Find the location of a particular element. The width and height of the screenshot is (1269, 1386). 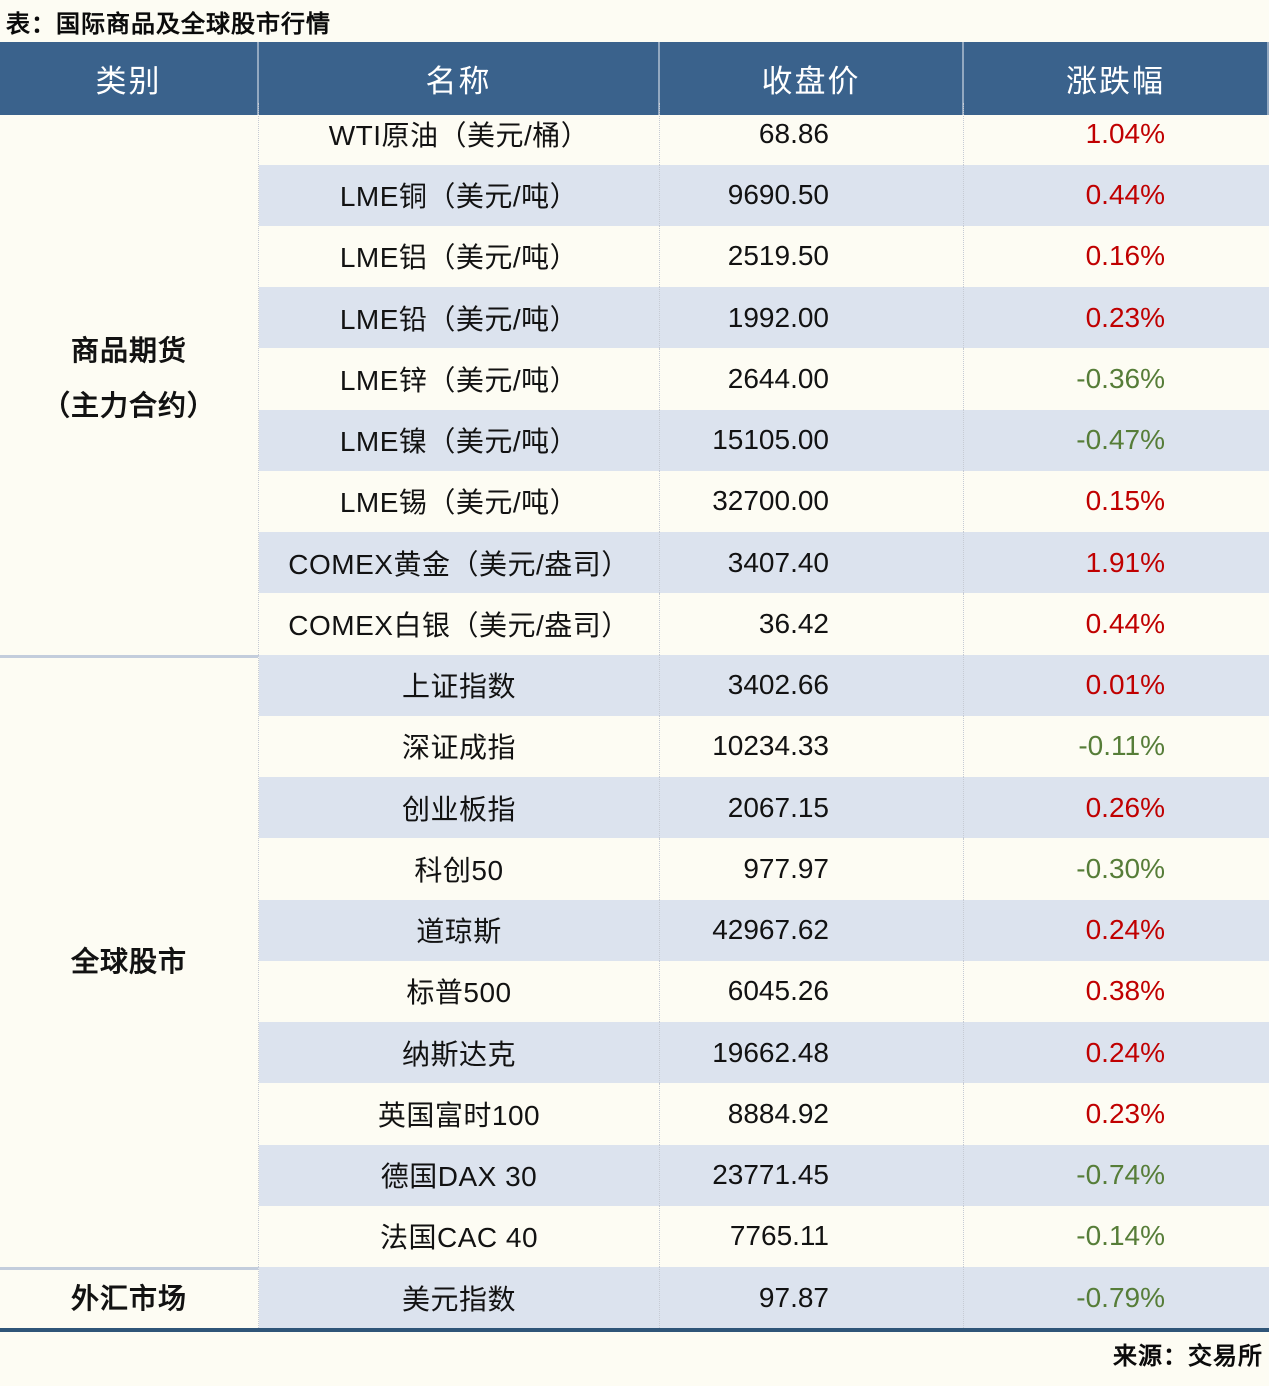

close-price: 9690.50 is located at coordinates (812, 195).